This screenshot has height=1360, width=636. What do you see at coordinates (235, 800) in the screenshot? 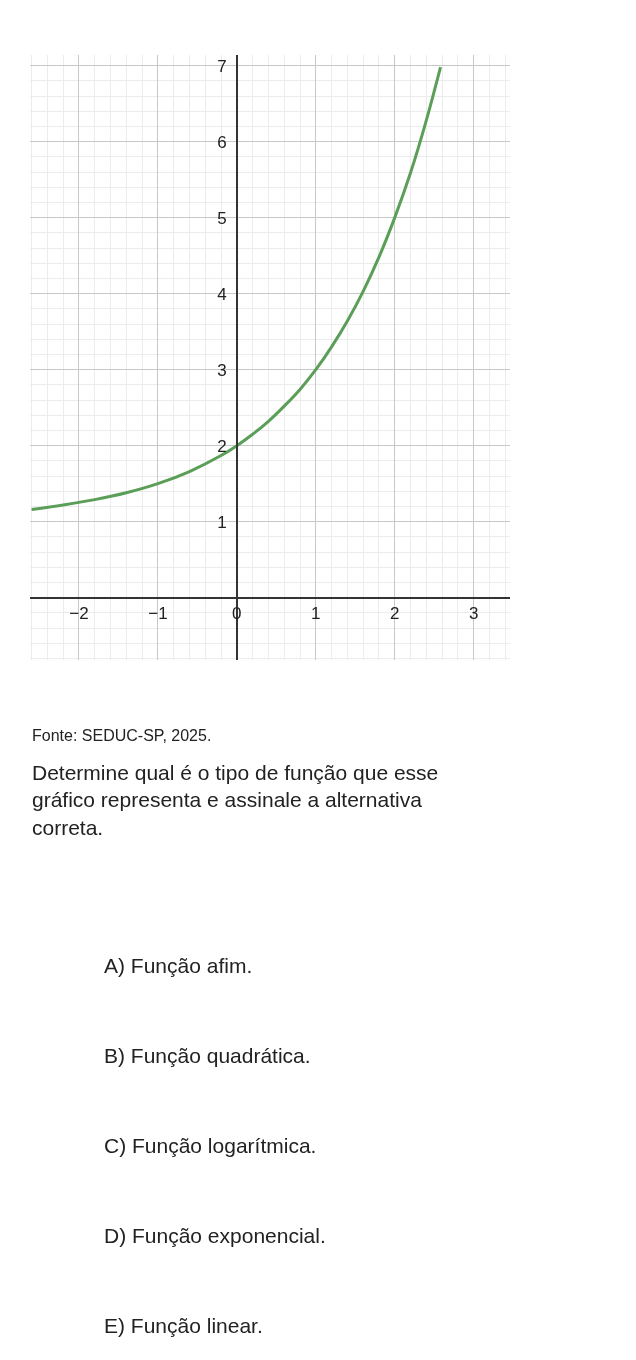
I see `text: Determine qual é o tipo de função que esse gráfico representa e assinale a alternativa correta.` at bounding box center [235, 800].